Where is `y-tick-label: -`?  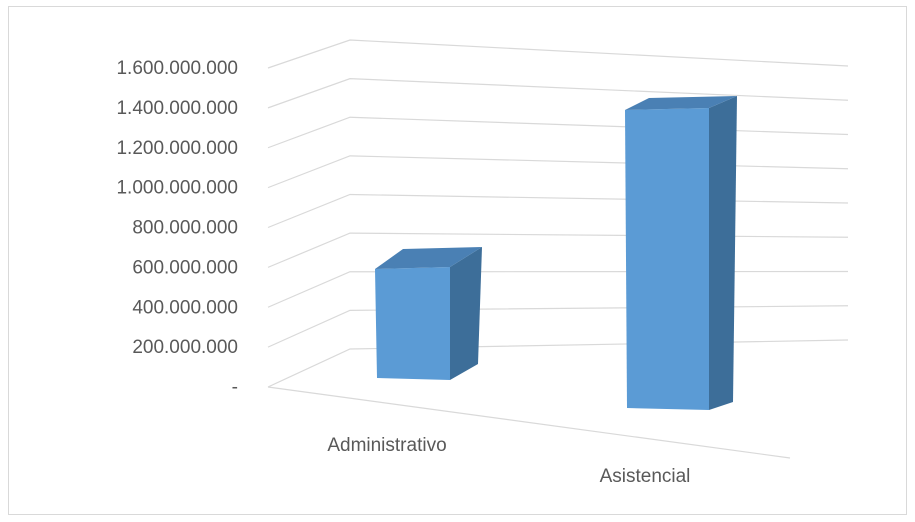 y-tick-label: - is located at coordinates (235, 387).